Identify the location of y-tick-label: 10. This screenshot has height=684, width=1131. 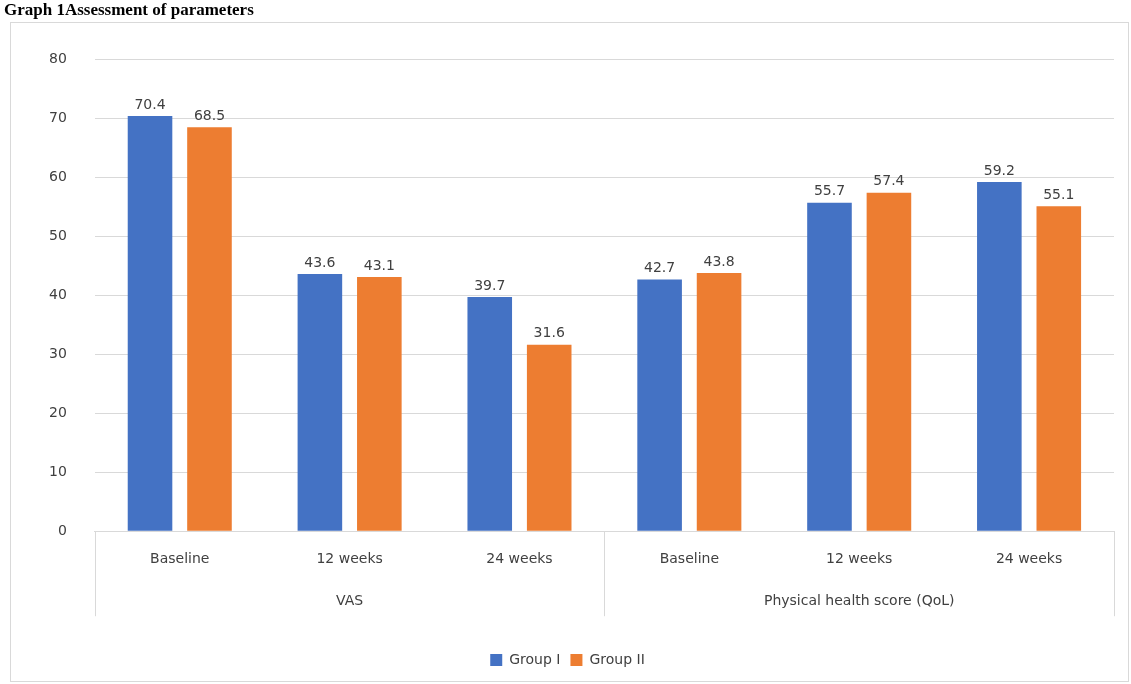
(57, 470).